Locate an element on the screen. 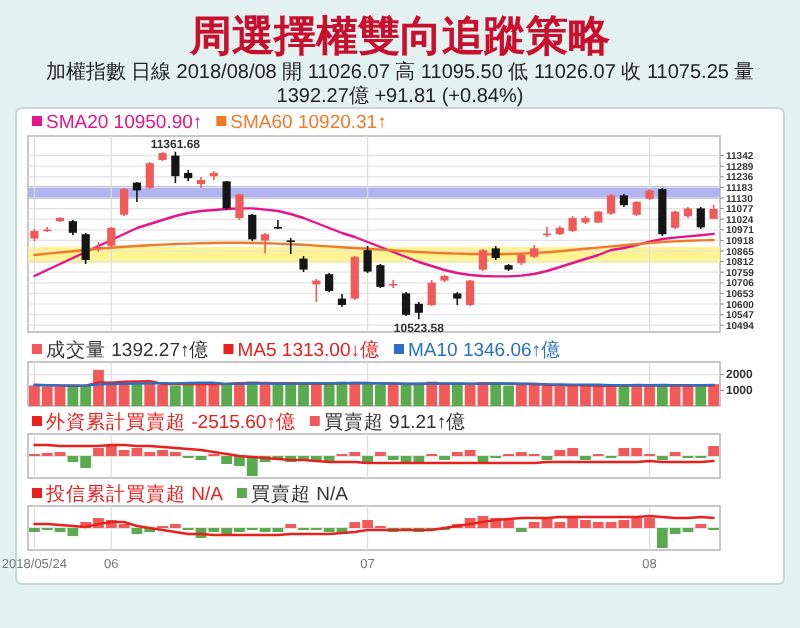 The height and width of the screenshot is (628, 800). legend-label: SMA60 10920.31↑ is located at coordinates (308, 123).